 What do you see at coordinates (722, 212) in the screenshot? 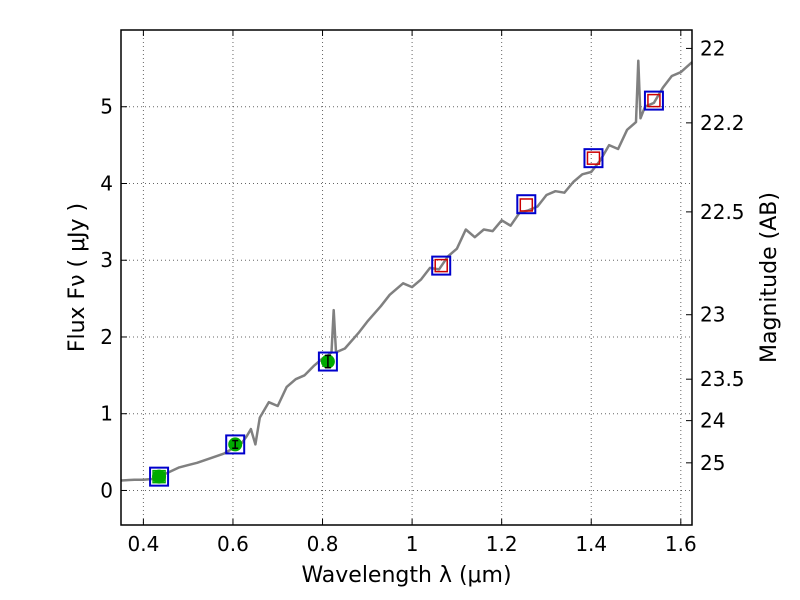
I see `mag-tick-label: 22.5` at bounding box center [722, 212].